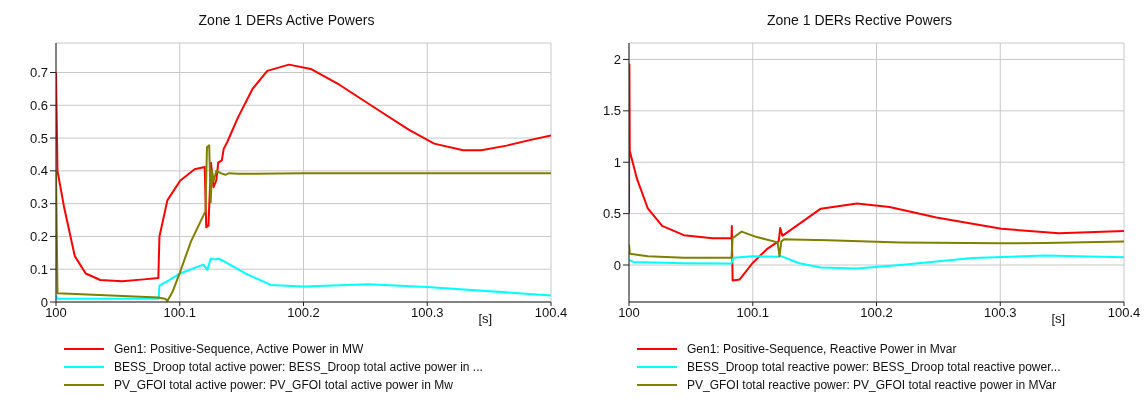 Image resolution: width=1146 pixels, height=406 pixels. I want to click on chart-title: Zone 1 DERs Active Powers, so click(286, 20).